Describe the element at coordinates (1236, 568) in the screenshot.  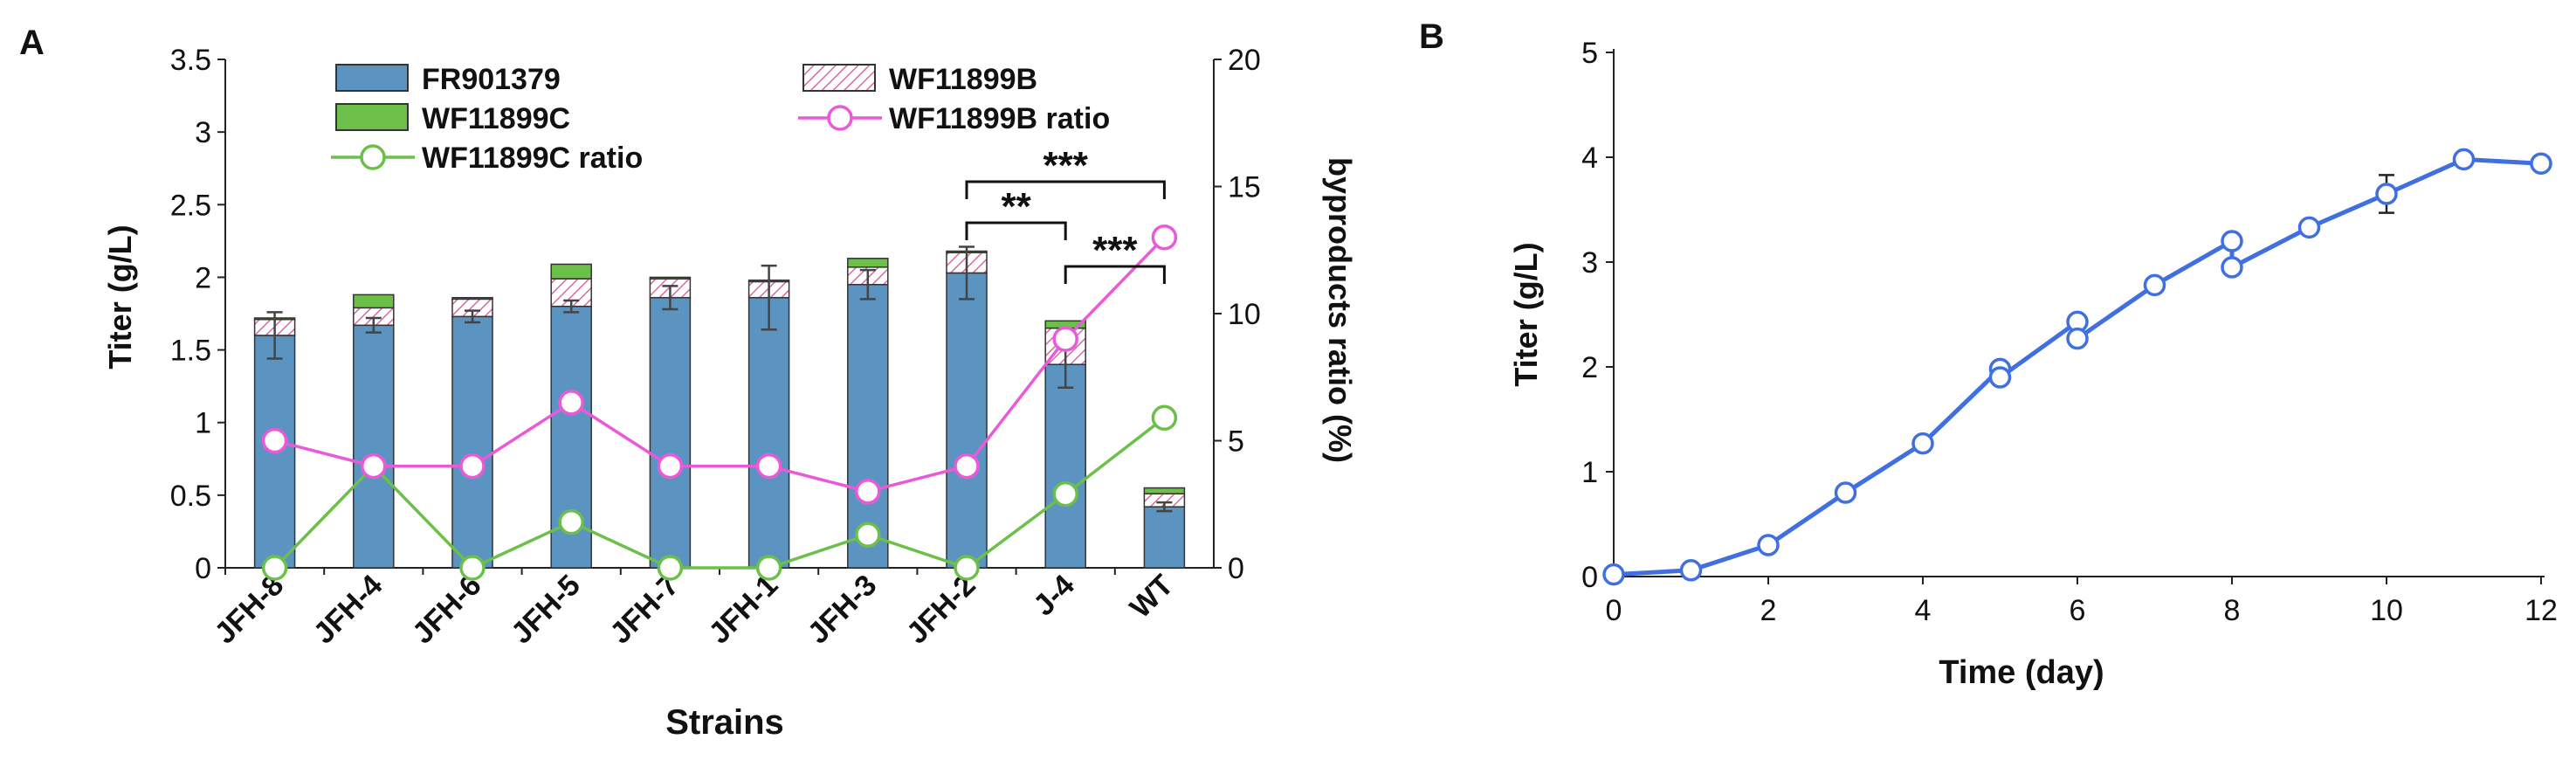
I see `panel-a-y2-tick-label: 0` at that location.